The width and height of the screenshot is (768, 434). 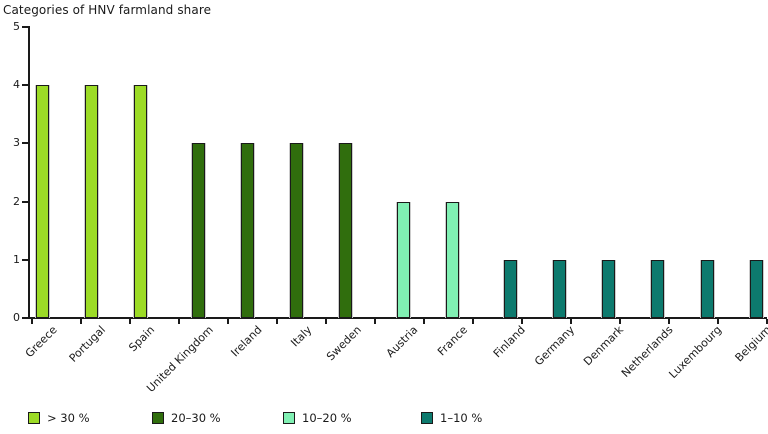 What do you see at coordinates (34, 418) in the screenshot?
I see `legend-swatch--30-` at bounding box center [34, 418].